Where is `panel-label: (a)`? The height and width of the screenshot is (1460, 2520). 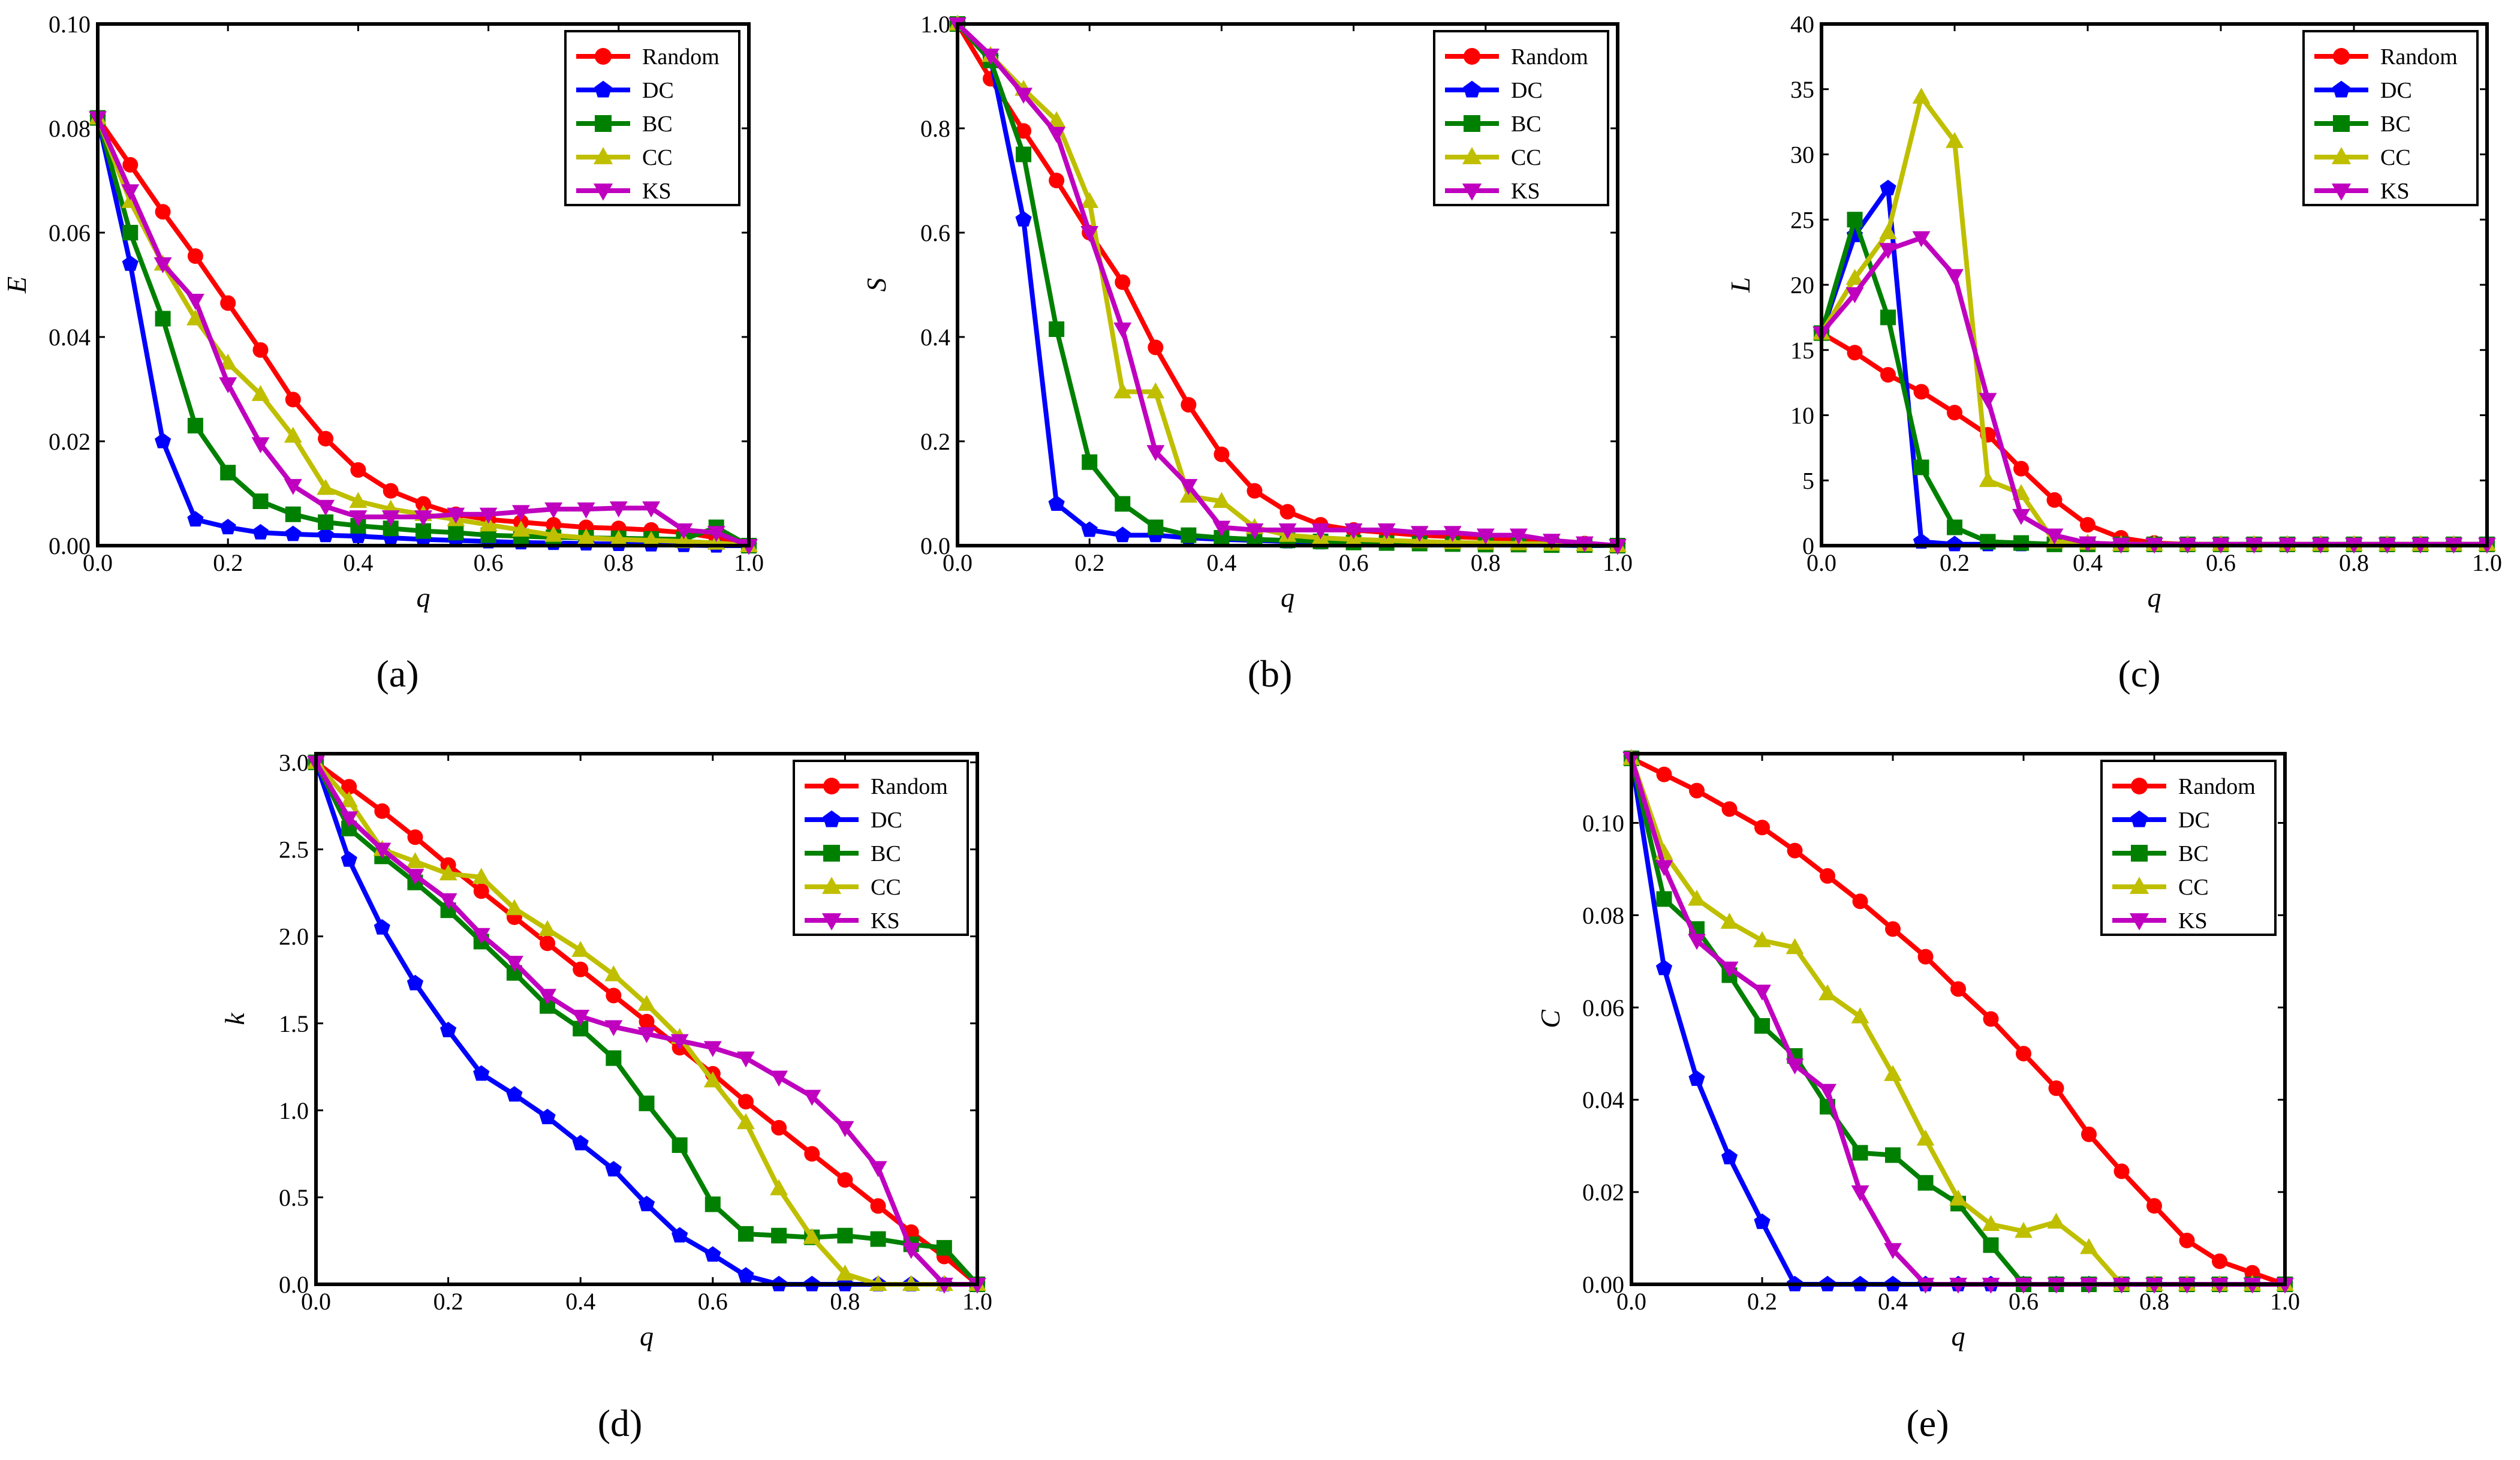
panel-label: (a) is located at coordinates (397, 673).